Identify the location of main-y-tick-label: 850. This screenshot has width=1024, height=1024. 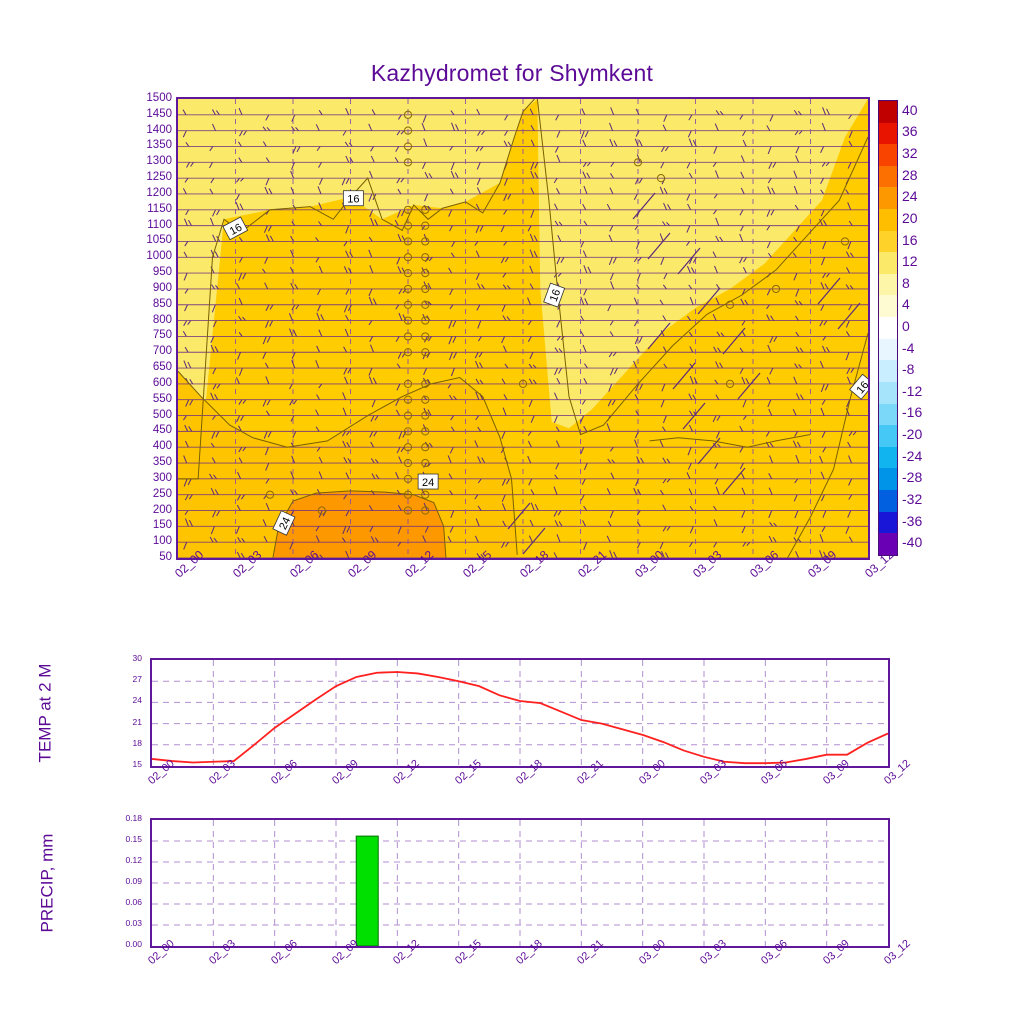
(162, 303).